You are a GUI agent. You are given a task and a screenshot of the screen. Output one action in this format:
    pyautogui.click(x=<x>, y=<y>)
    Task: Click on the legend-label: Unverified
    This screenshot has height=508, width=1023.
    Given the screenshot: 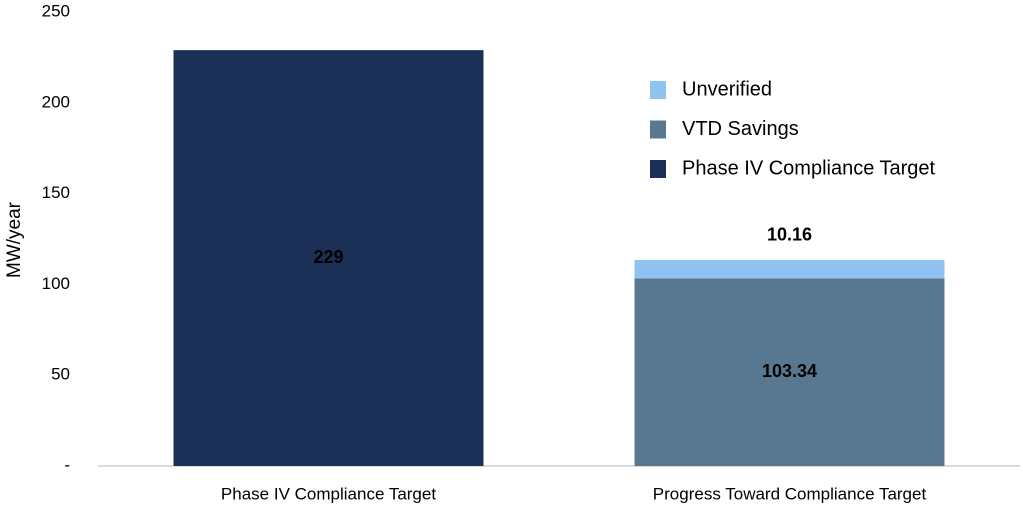 What is the action you would take?
    pyautogui.click(x=727, y=89)
    